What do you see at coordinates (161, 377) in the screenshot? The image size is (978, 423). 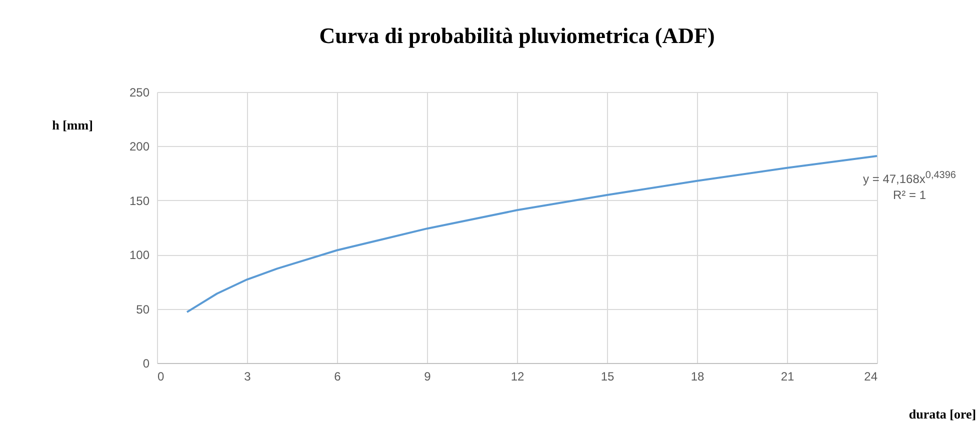 I see `x-tick-label: 0` at bounding box center [161, 377].